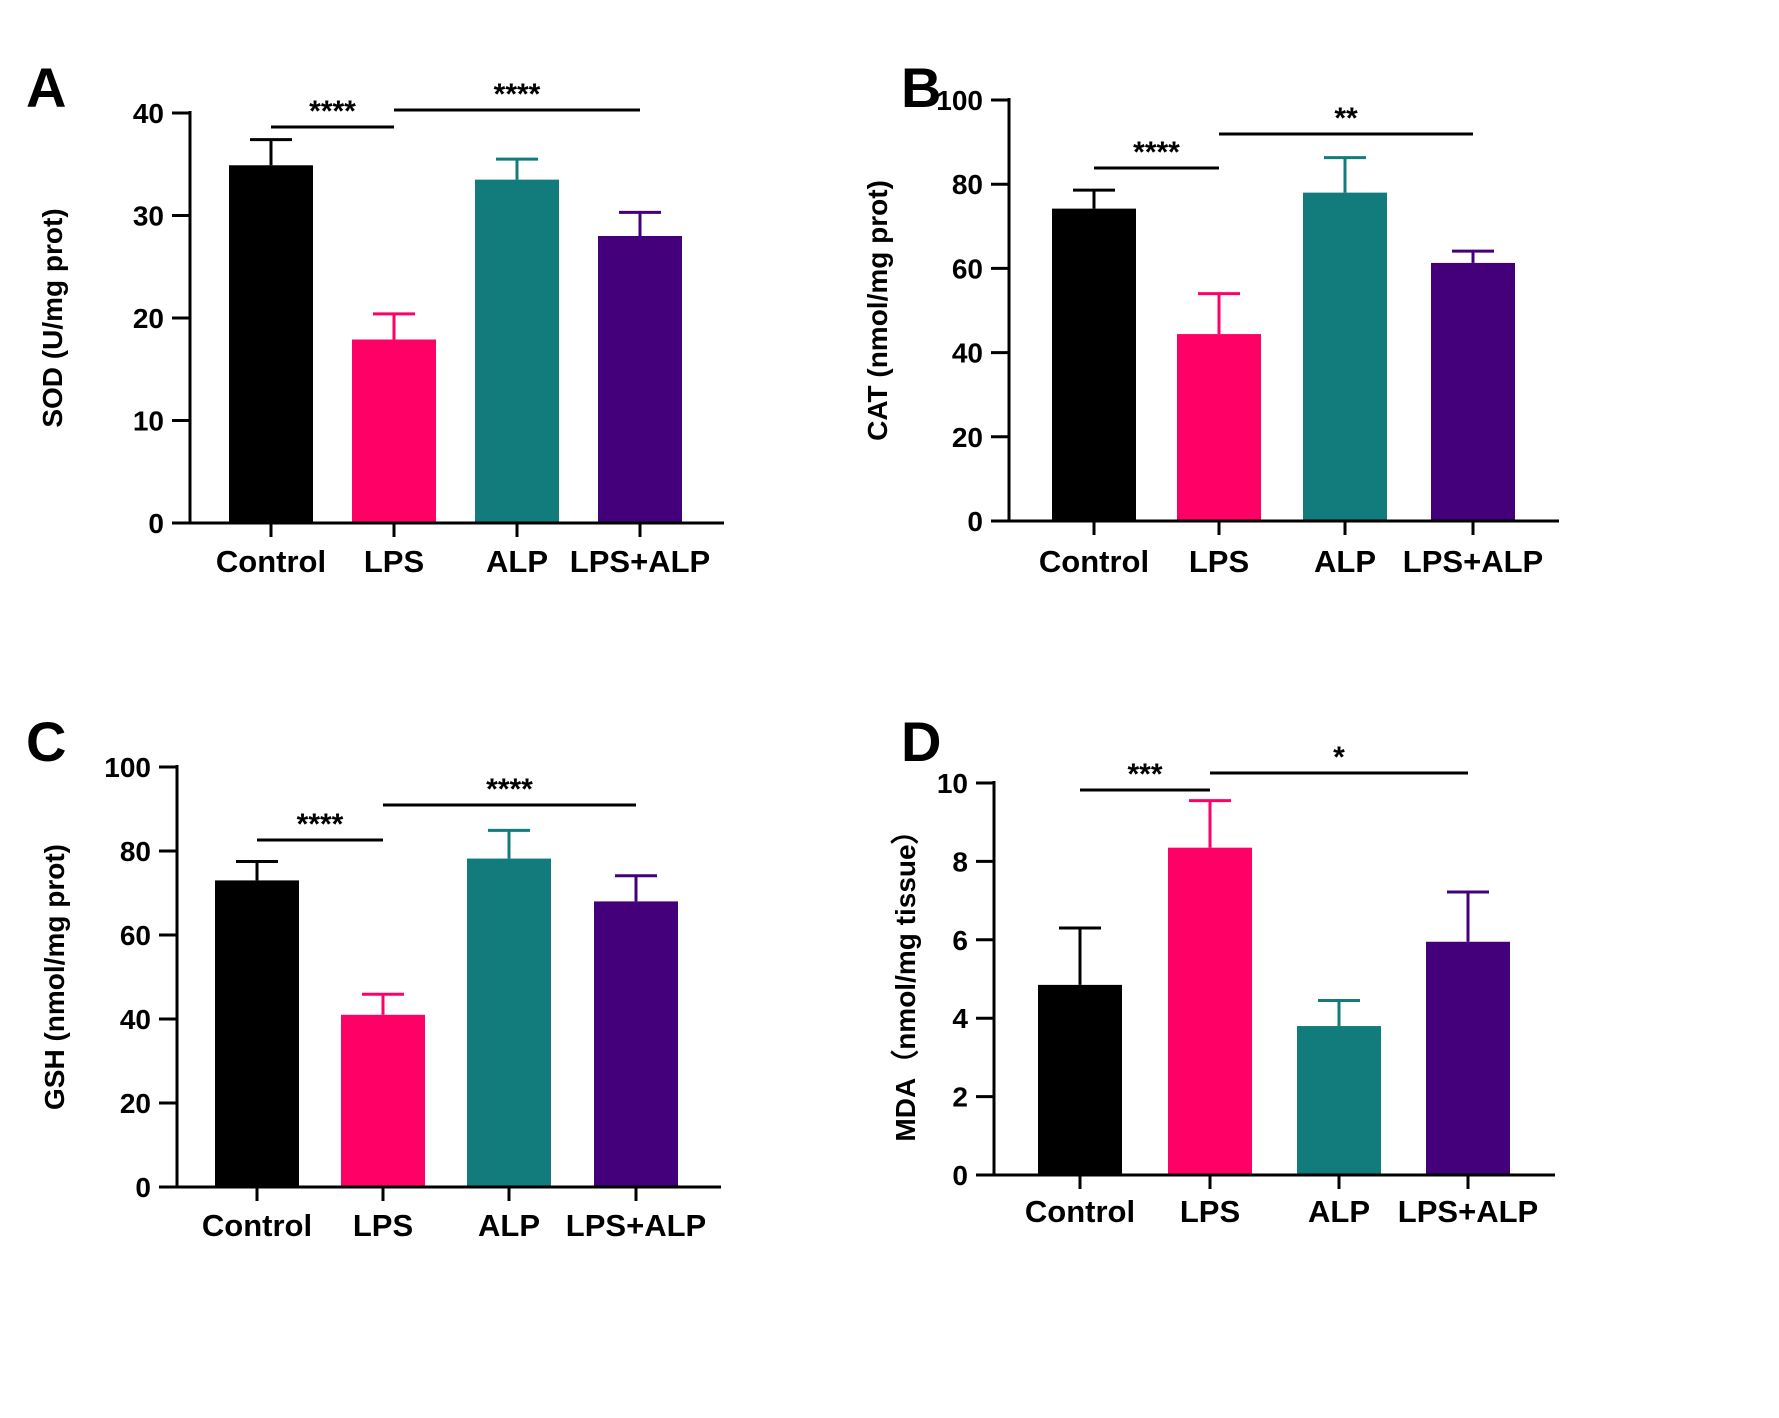 The height and width of the screenshot is (1418, 1779). Describe the element at coordinates (332, 111) in the screenshot. I see `significance-label-a-0: ****` at that location.